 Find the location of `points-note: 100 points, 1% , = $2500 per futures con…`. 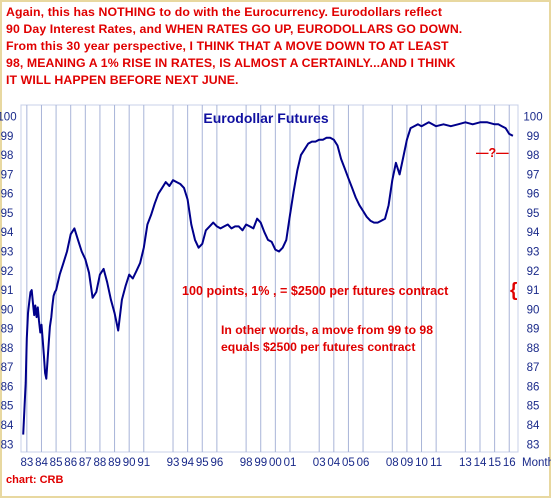

points-note: 100 points, 1% , = $2500 per futures con… is located at coordinates (315, 291).